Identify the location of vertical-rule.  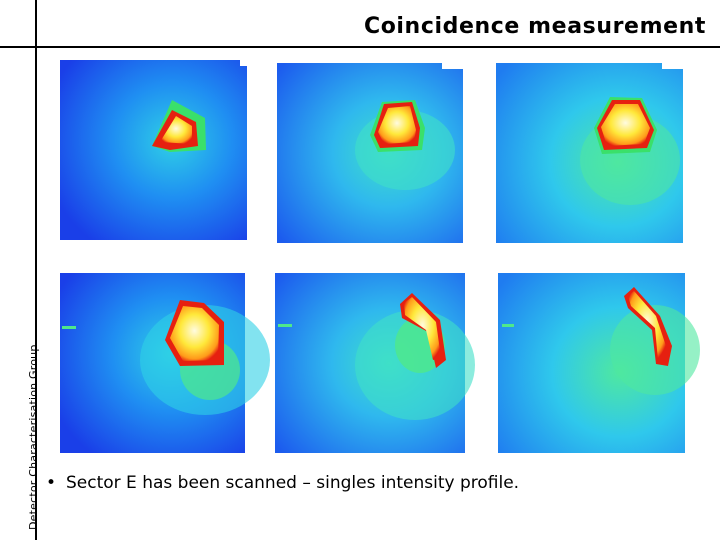
(36, 270).